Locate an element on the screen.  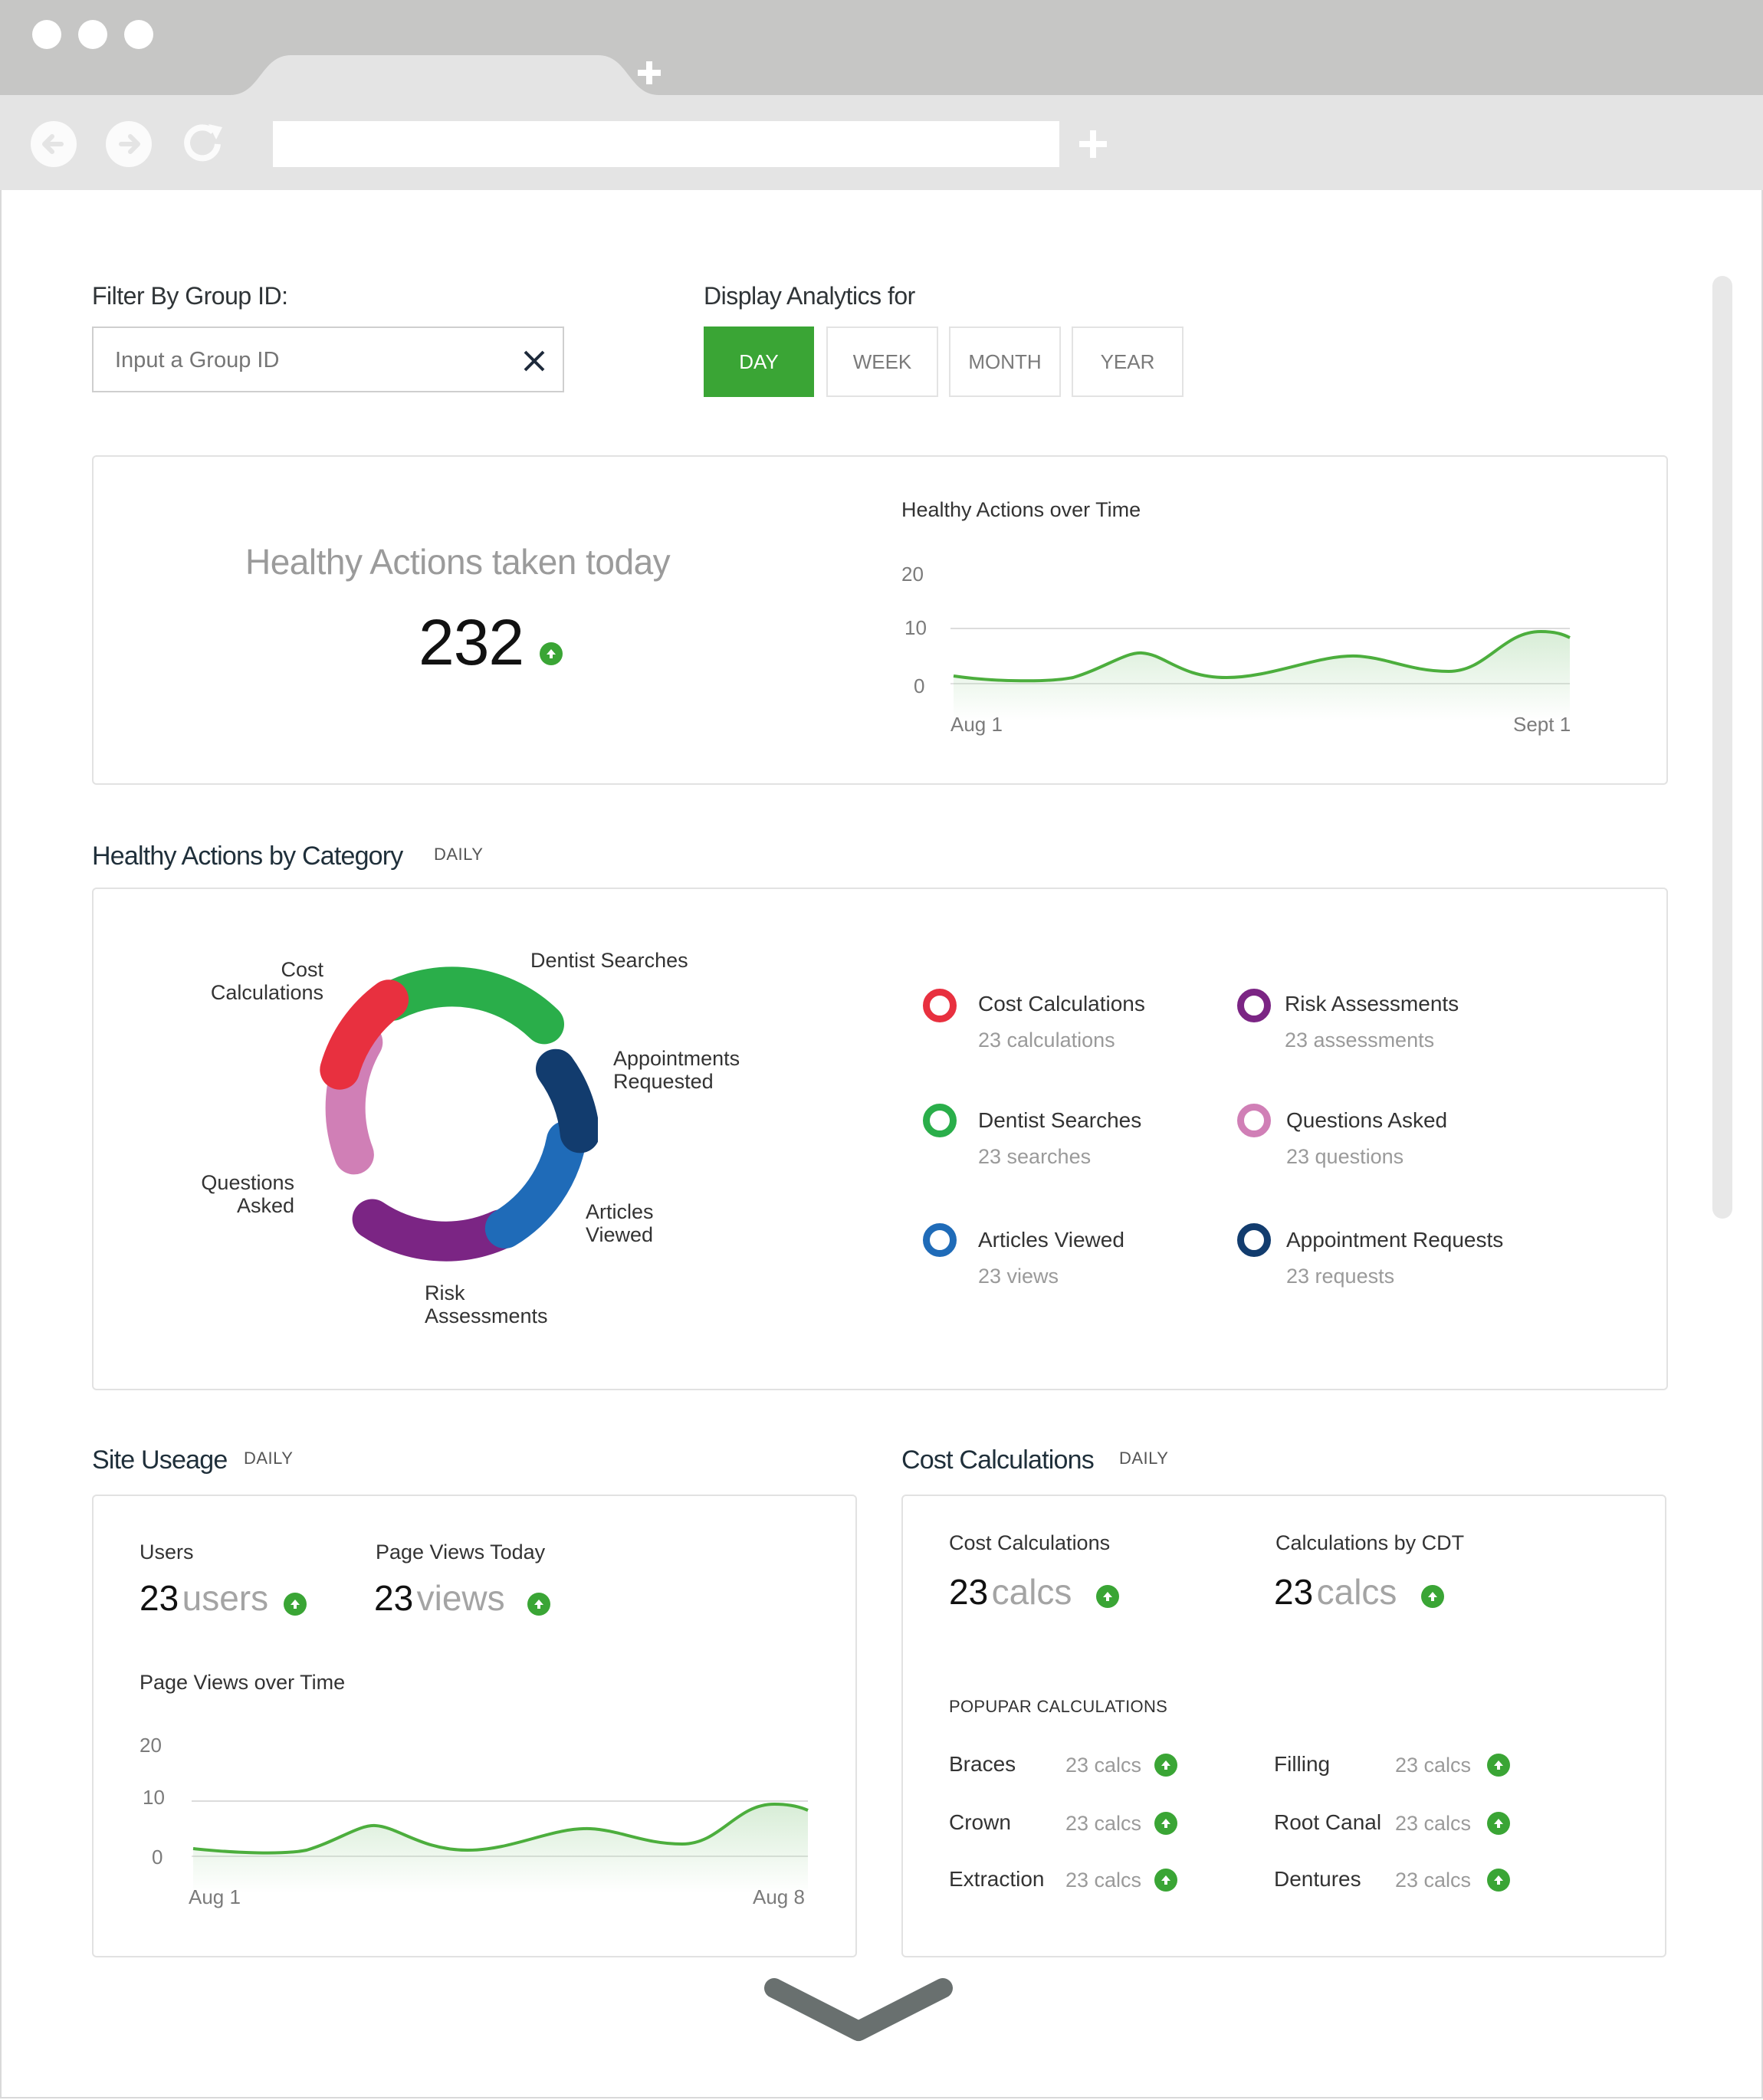
legend-ring-risk is located at coordinates (1254, 1005).